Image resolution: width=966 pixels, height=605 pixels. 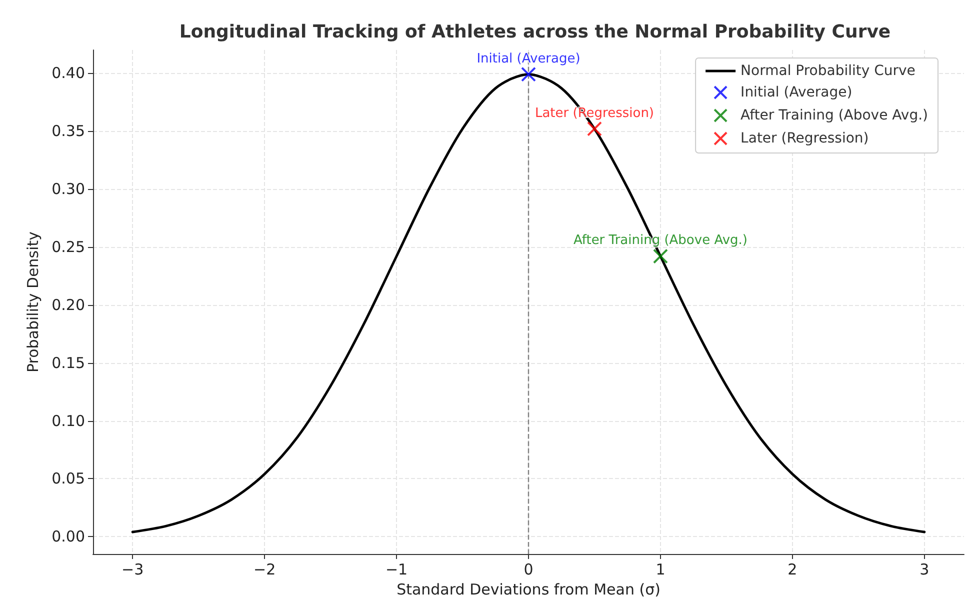 I want to click on legend-label: Later (Regression), so click(x=804, y=138).